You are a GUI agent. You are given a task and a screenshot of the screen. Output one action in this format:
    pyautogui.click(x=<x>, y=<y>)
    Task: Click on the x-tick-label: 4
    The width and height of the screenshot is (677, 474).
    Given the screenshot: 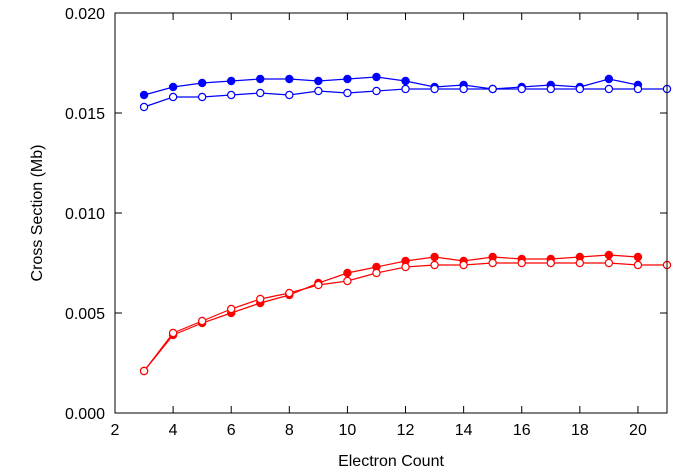 What is the action you would take?
    pyautogui.click(x=173, y=430)
    